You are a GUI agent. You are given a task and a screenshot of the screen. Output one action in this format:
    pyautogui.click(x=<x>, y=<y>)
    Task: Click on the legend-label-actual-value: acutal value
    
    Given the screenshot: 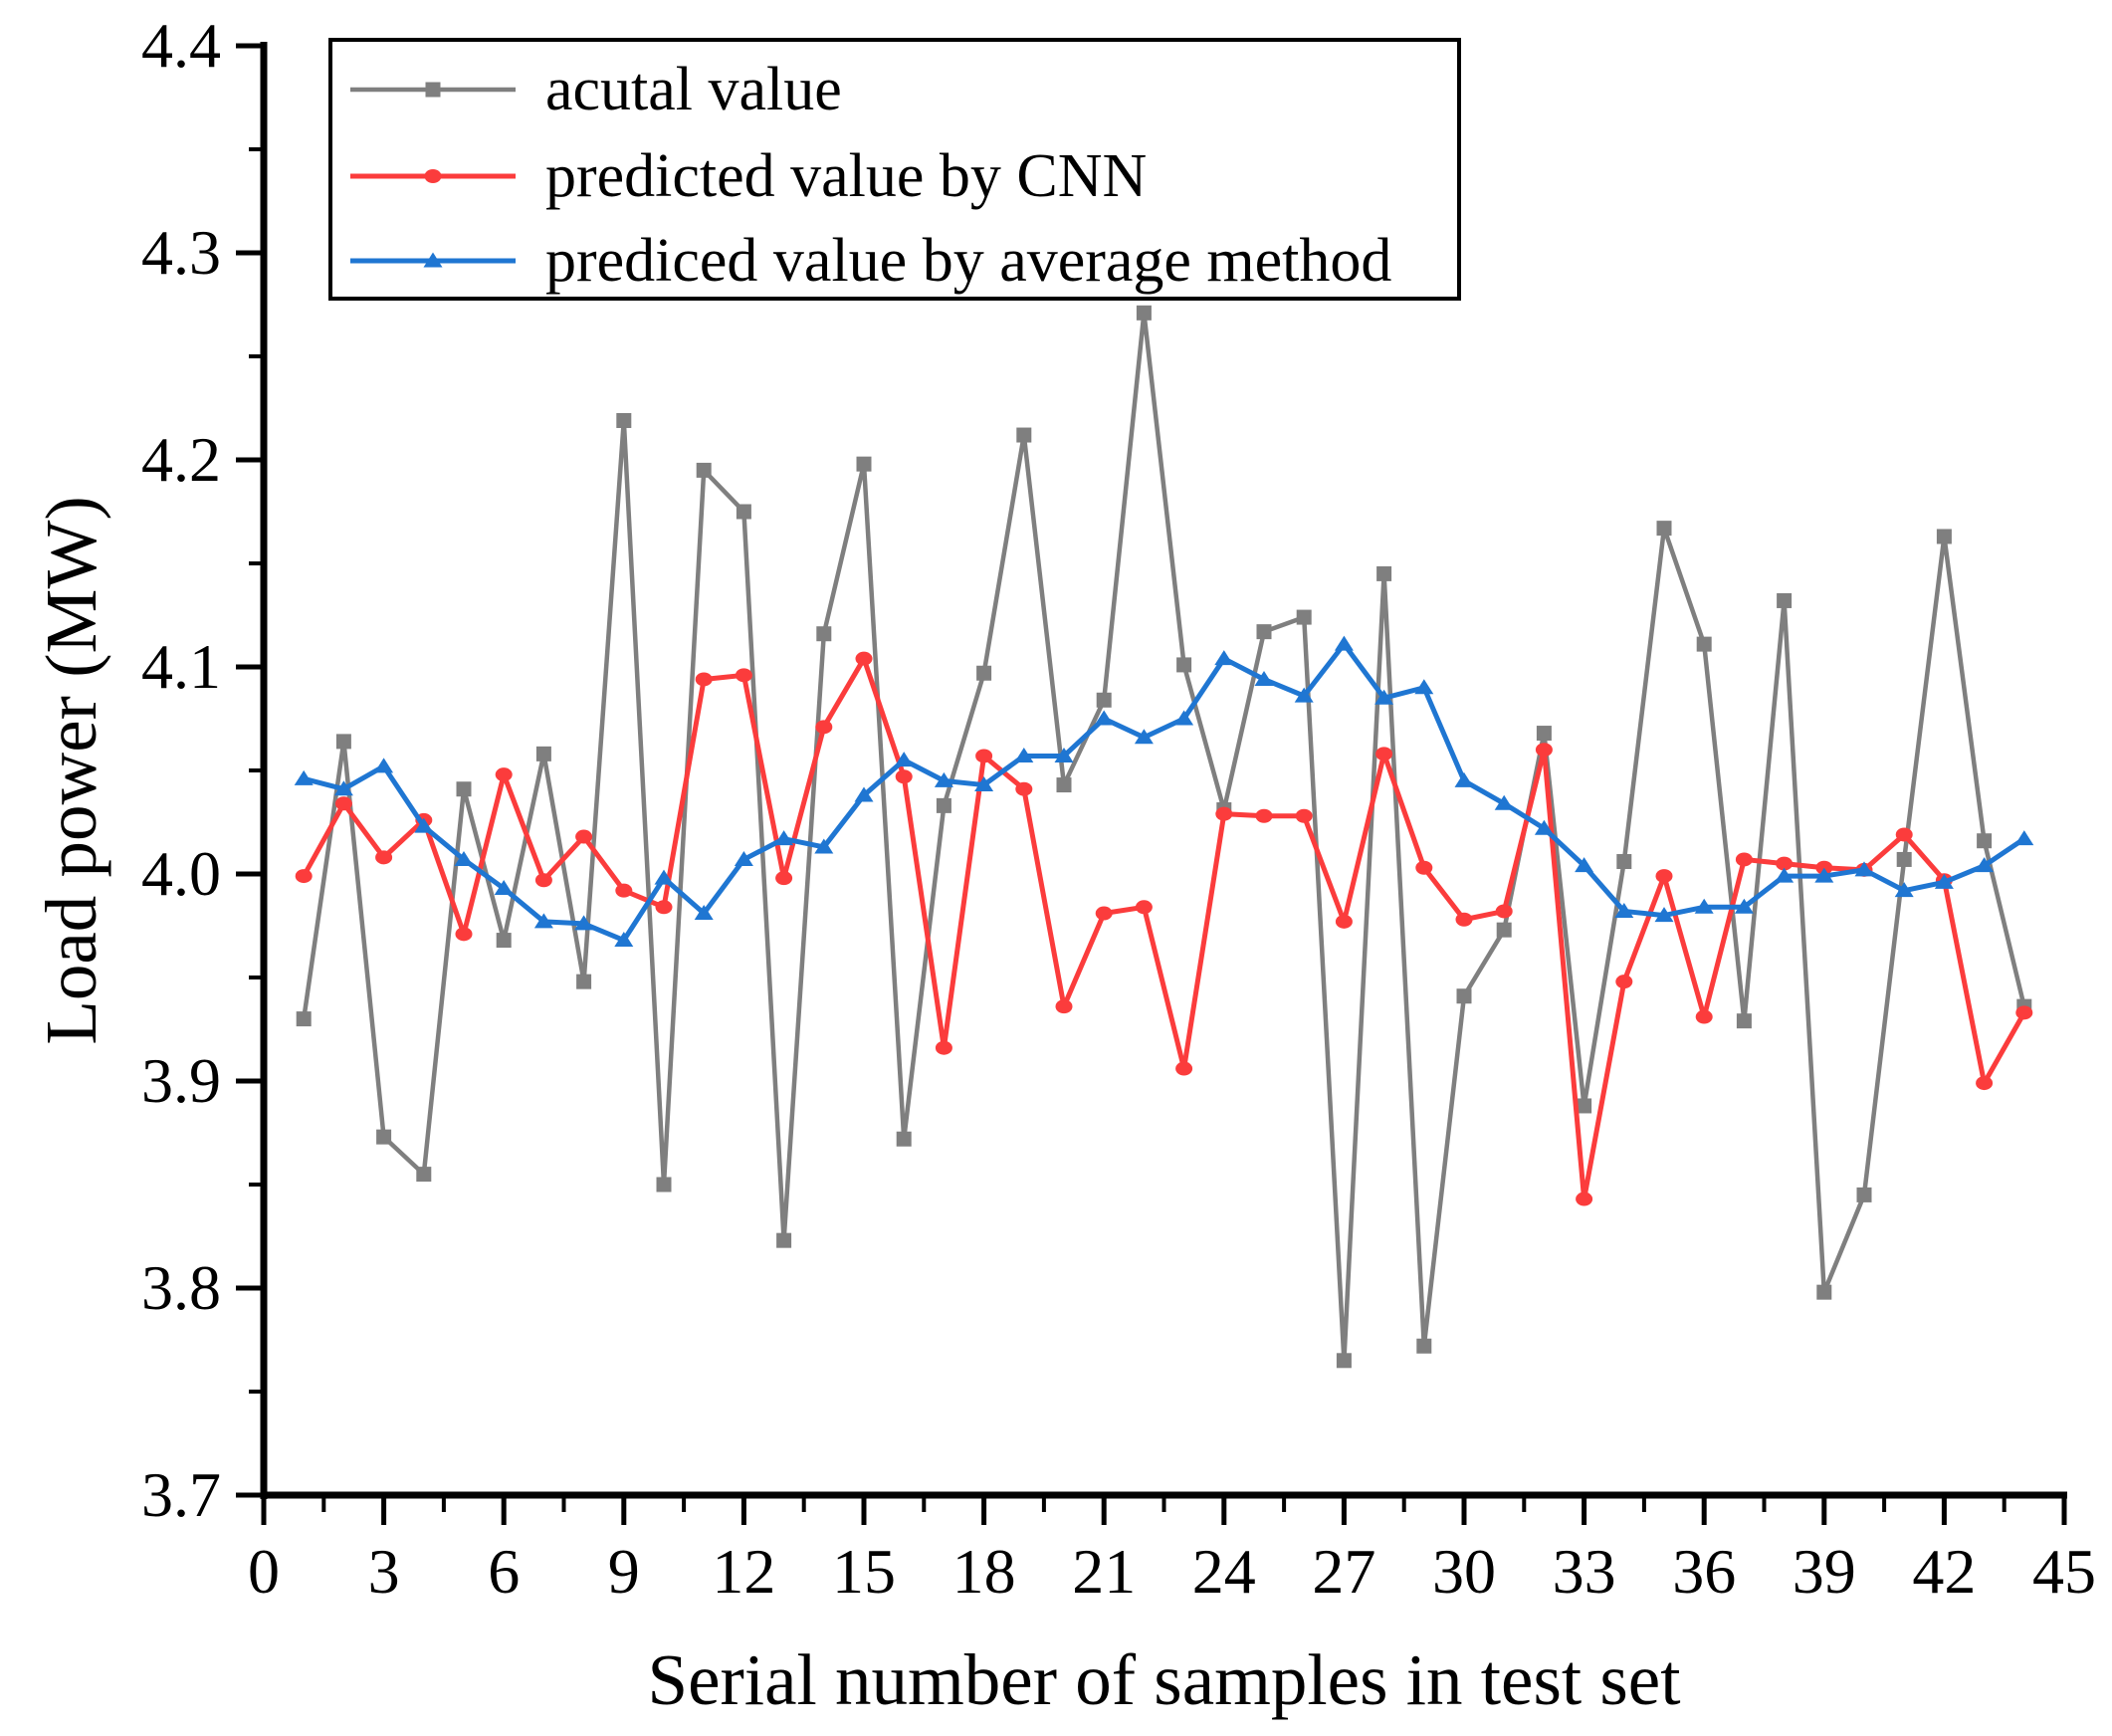 What is the action you would take?
    pyautogui.click(x=693, y=89)
    